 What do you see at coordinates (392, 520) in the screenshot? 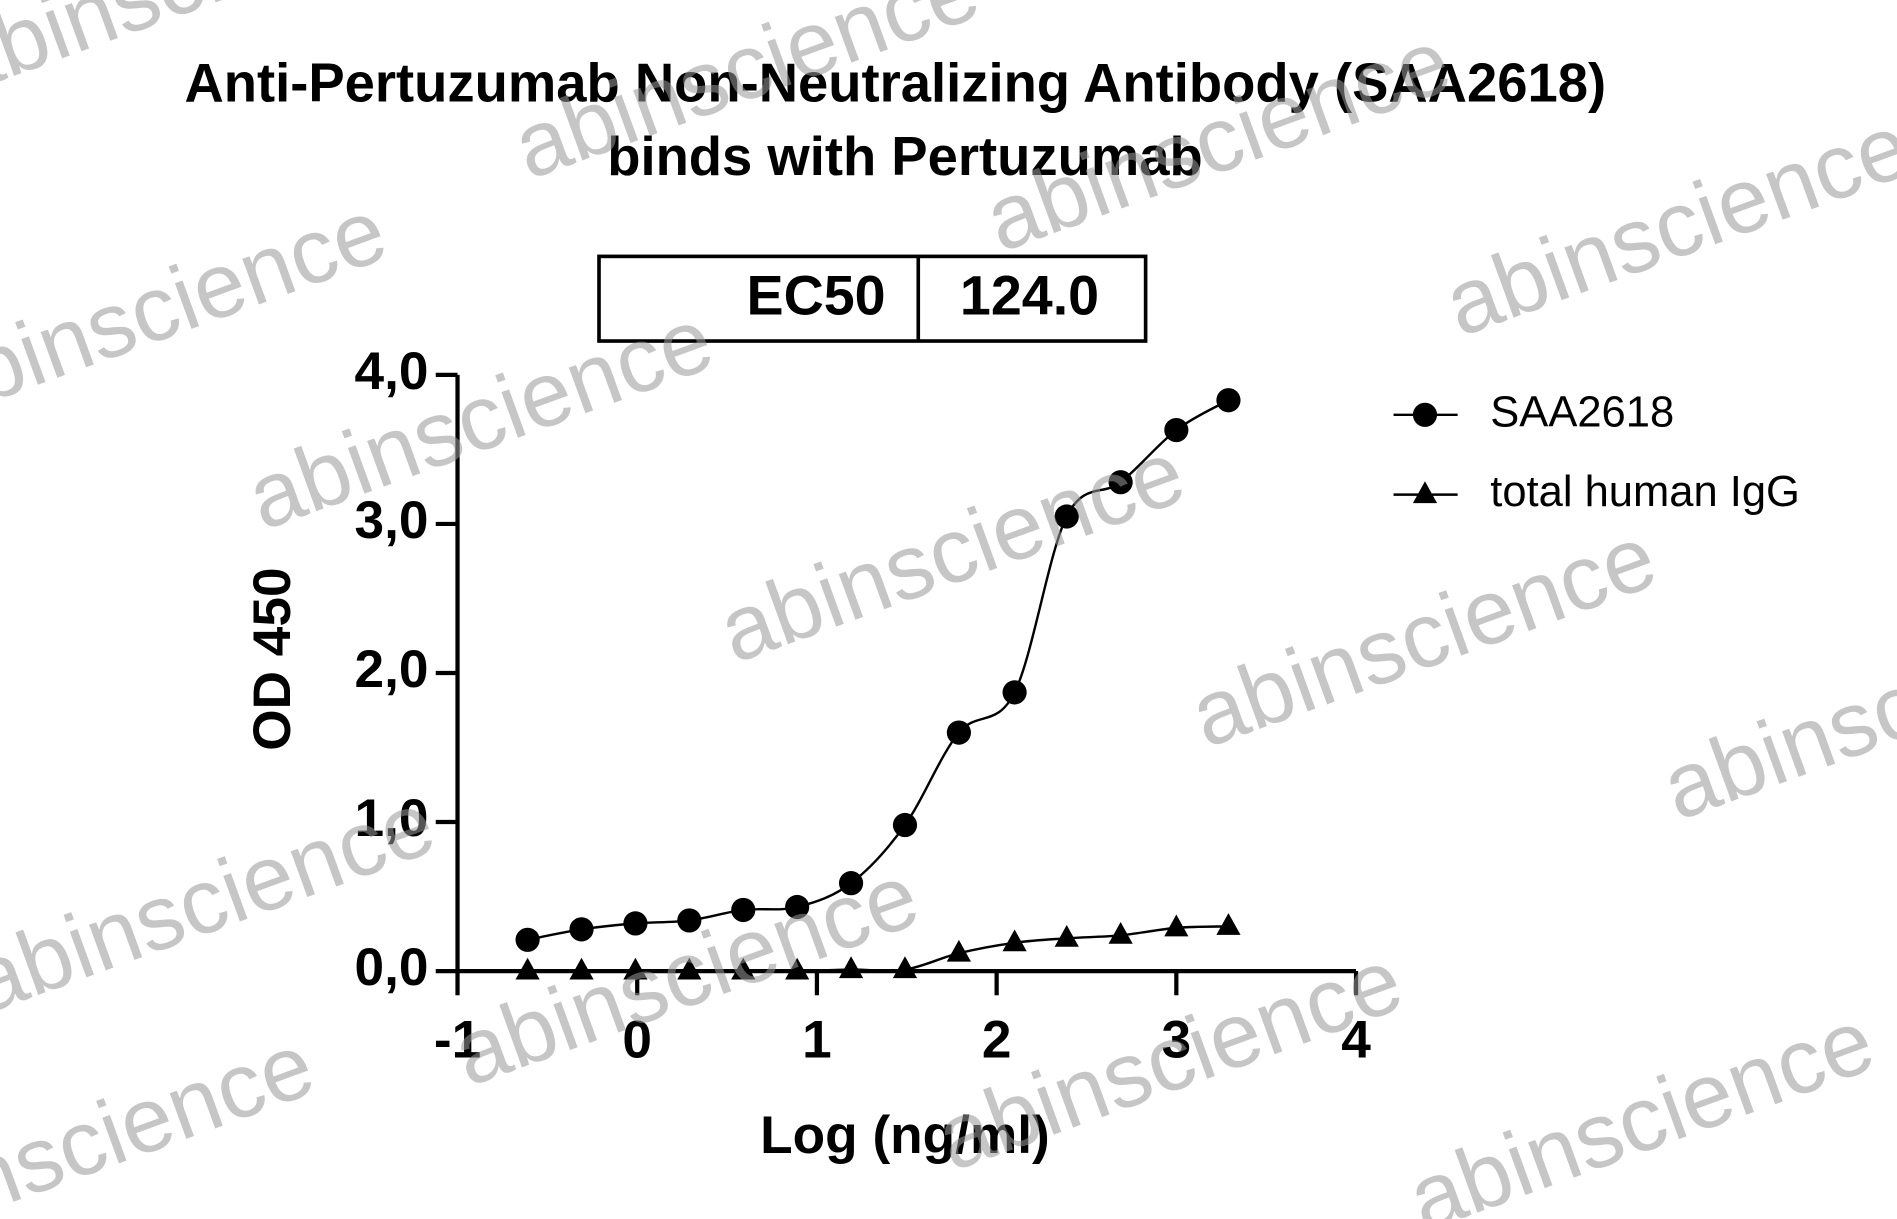
I see `y-tick-label: 3,0` at bounding box center [392, 520].